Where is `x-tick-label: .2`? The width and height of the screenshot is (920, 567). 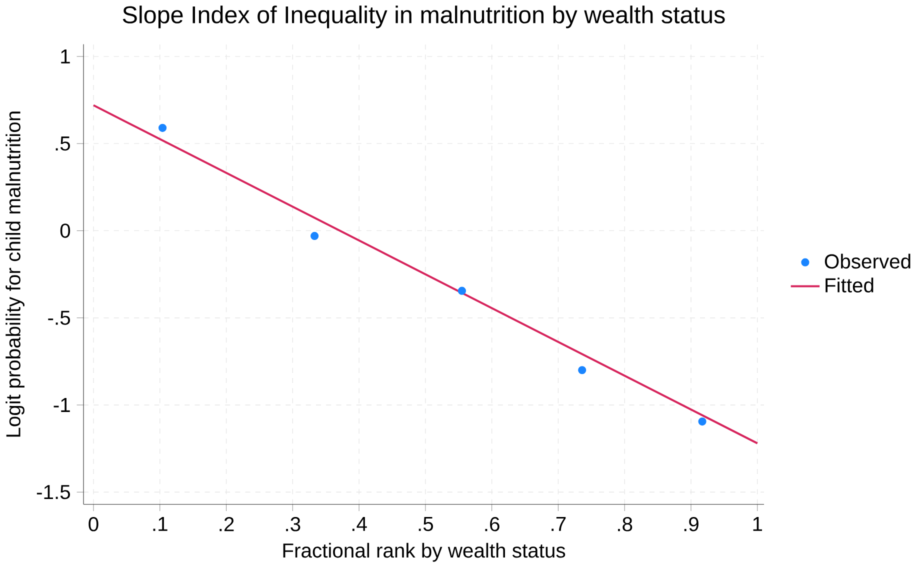 x-tick-label: .2 is located at coordinates (227, 523).